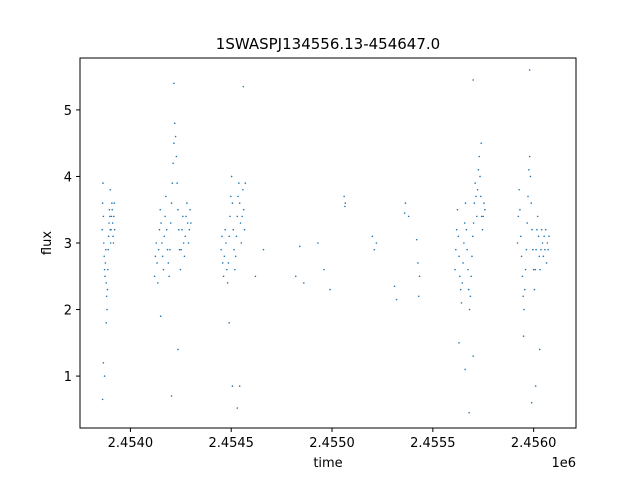  I want to click on y-axis: 1 2 3 4 5, so click(72, 244).